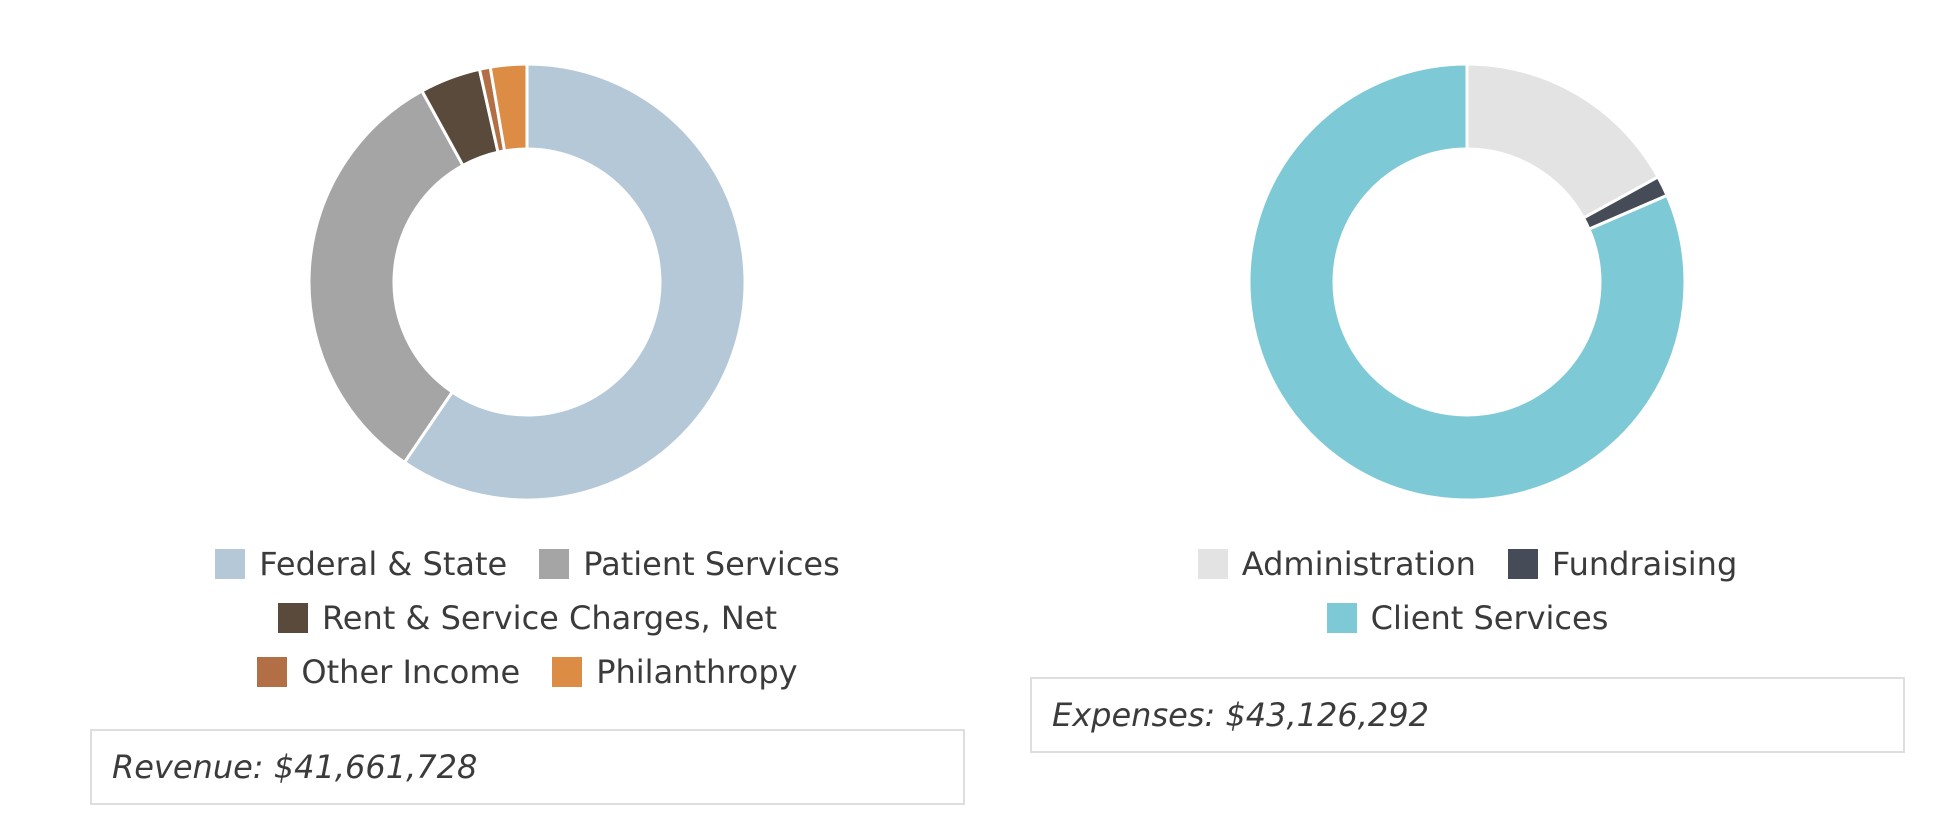 This screenshot has height=822, width=1960. What do you see at coordinates (295, 767) in the screenshot?
I see `revenue-total-label: Revenue: $41,661,728` at bounding box center [295, 767].